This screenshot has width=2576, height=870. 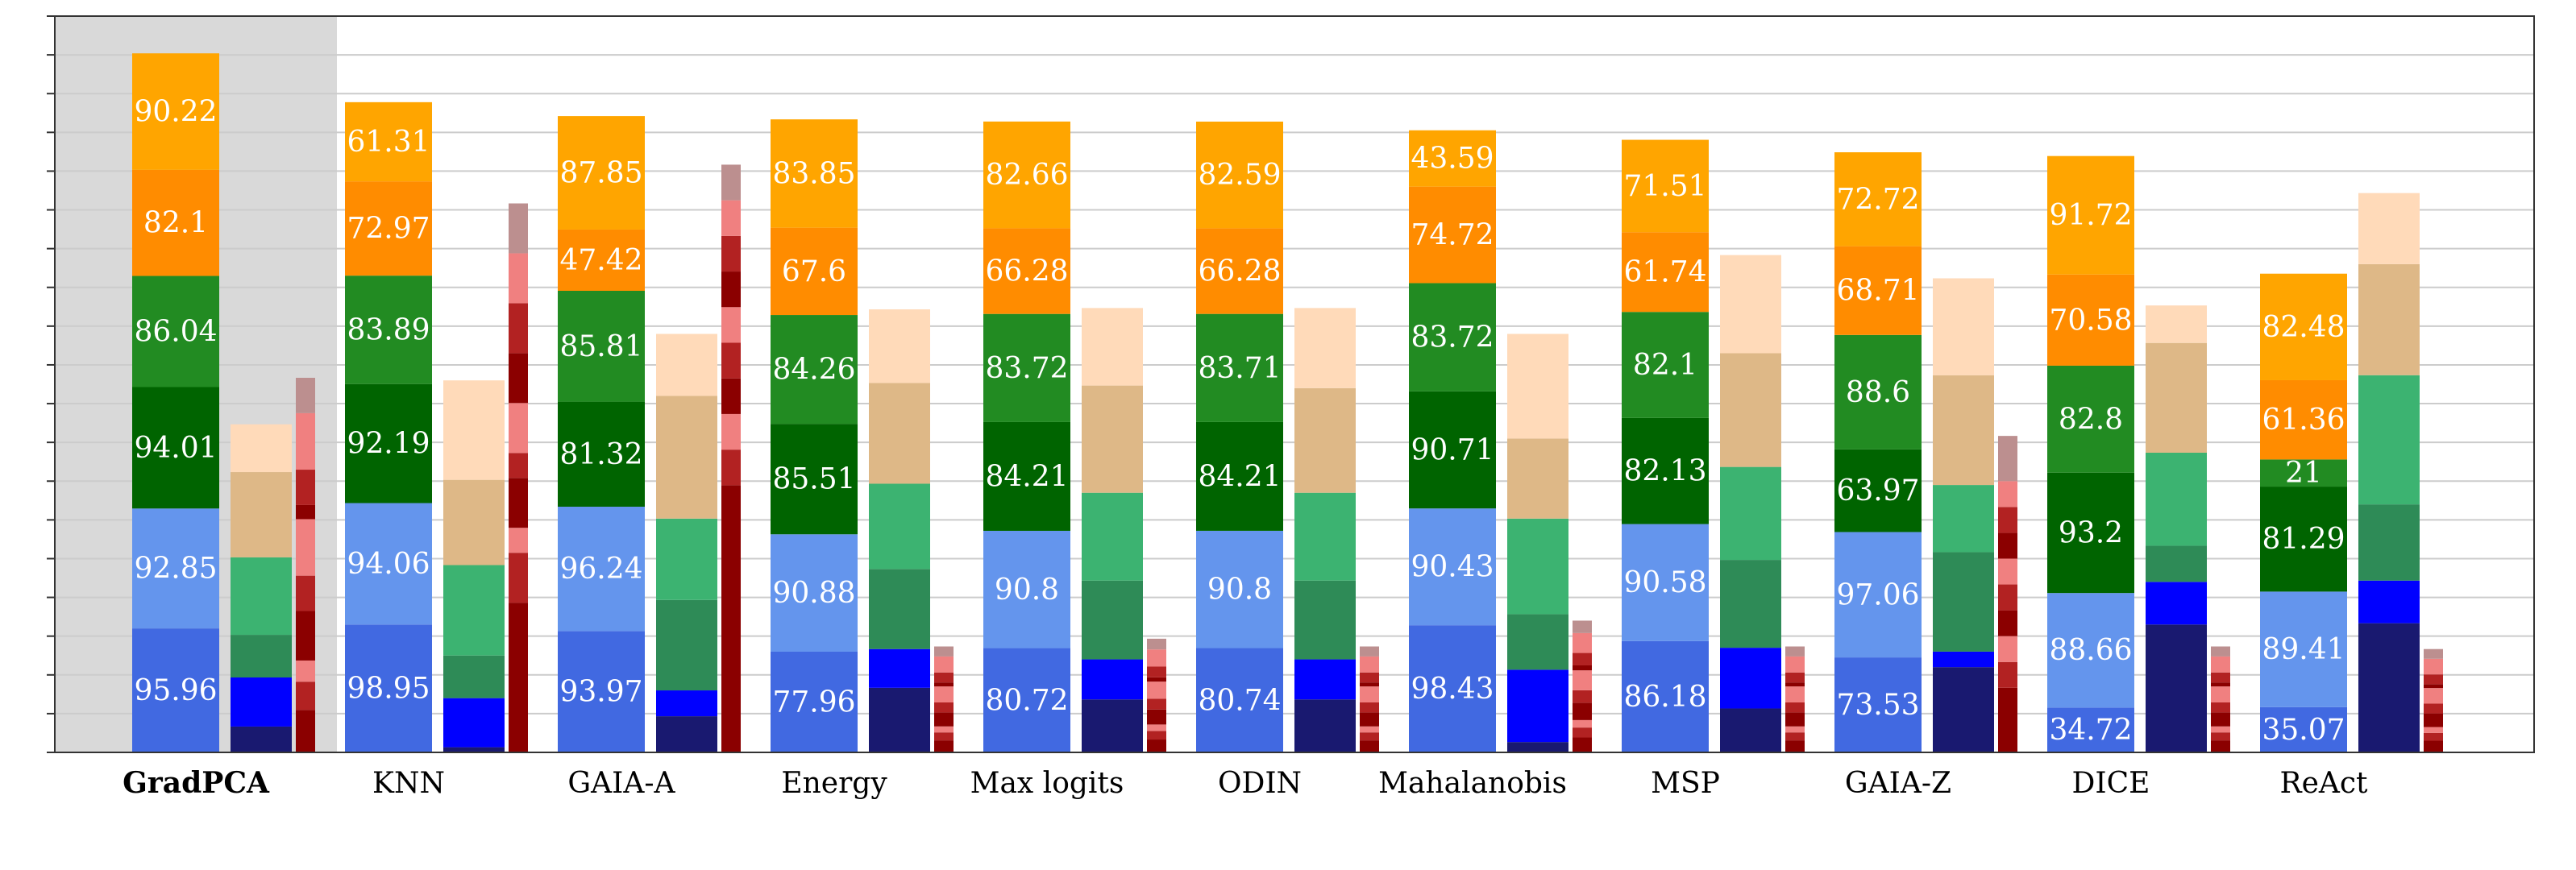 What do you see at coordinates (600, 173) in the screenshot?
I see `data-label: 87.85` at bounding box center [600, 173].